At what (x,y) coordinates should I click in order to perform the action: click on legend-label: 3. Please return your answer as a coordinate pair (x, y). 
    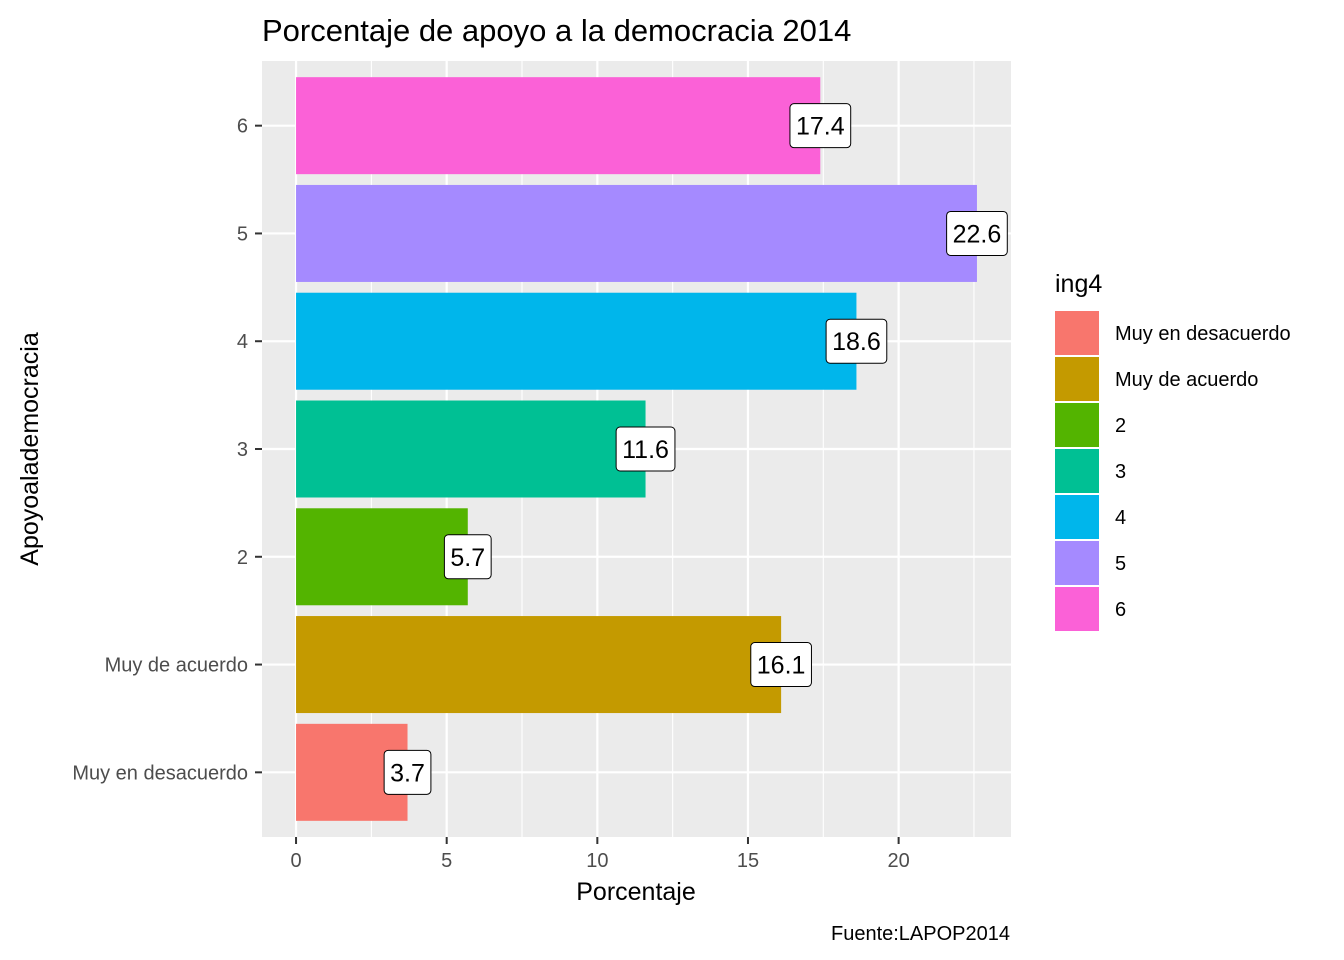
    Looking at the image, I should click on (1120, 472).